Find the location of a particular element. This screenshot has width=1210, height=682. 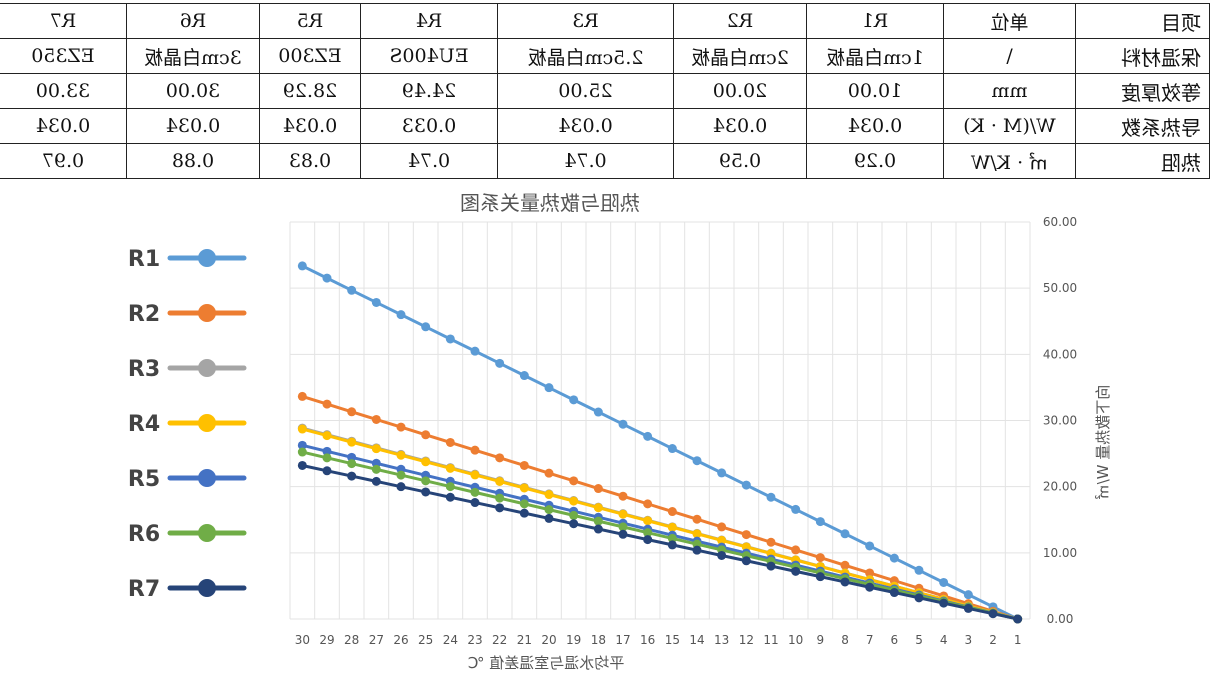

x-tick-label: 18 is located at coordinates (598, 640).